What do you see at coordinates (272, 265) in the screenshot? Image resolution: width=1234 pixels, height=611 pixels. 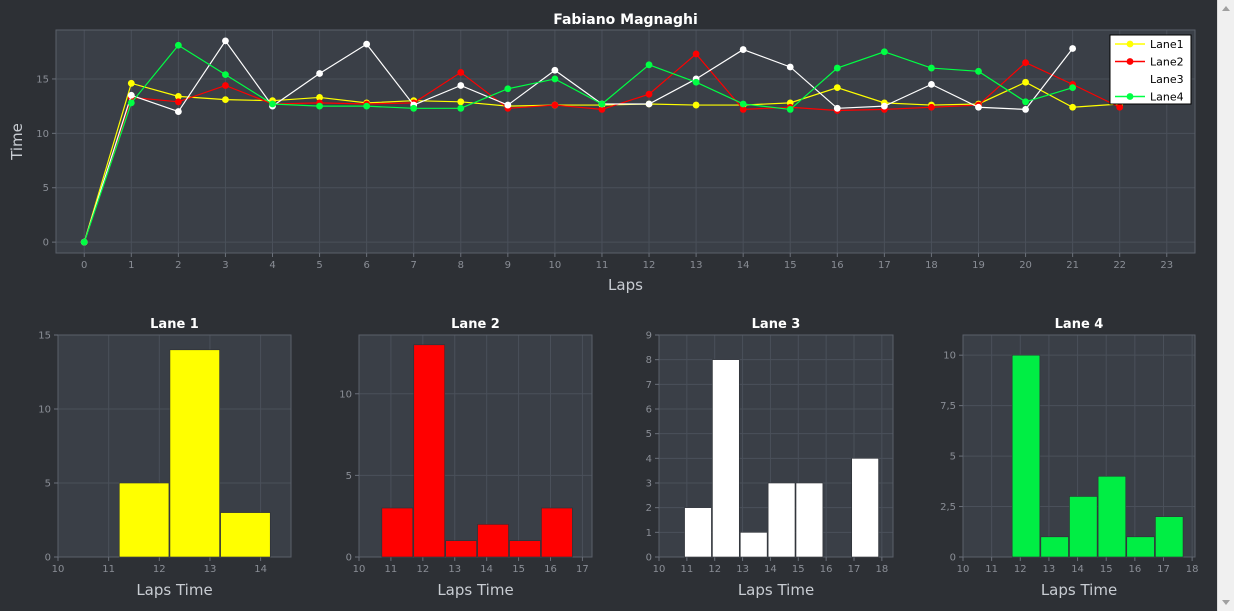 I see `x-tick-label: 4` at bounding box center [272, 265].